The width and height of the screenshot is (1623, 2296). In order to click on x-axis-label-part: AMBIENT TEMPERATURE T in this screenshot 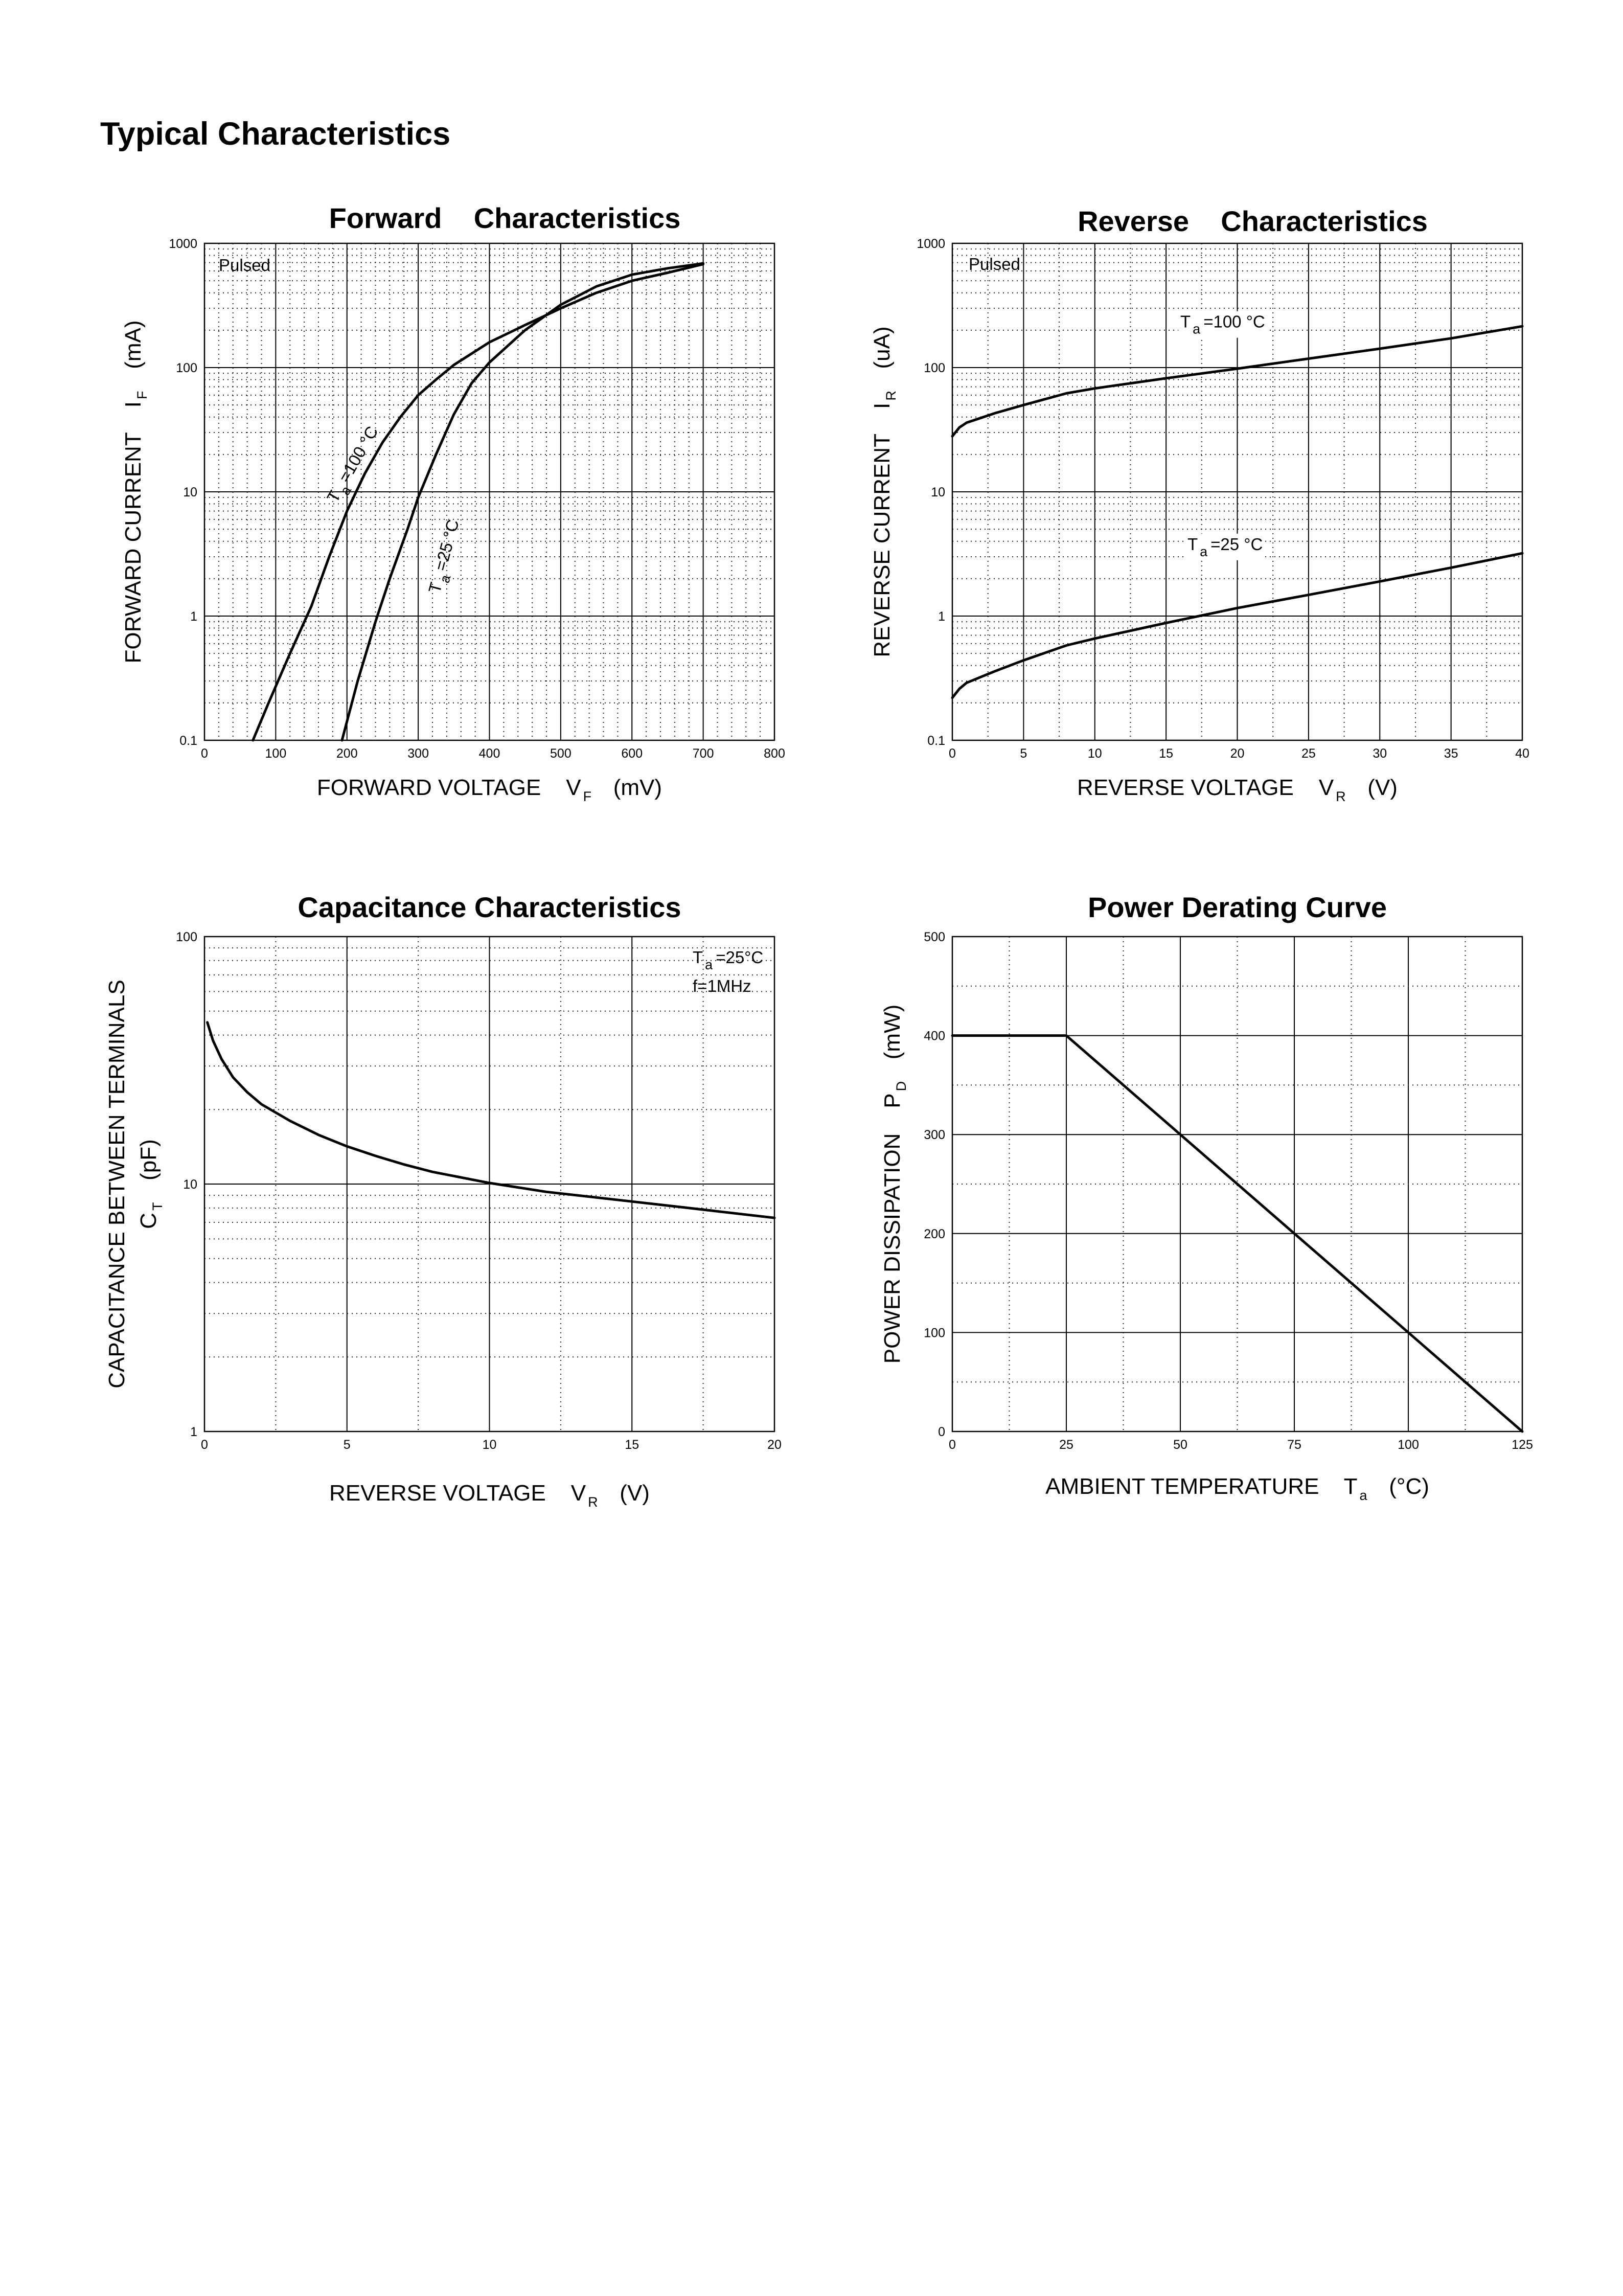, I will do `click(1201, 1486)`.